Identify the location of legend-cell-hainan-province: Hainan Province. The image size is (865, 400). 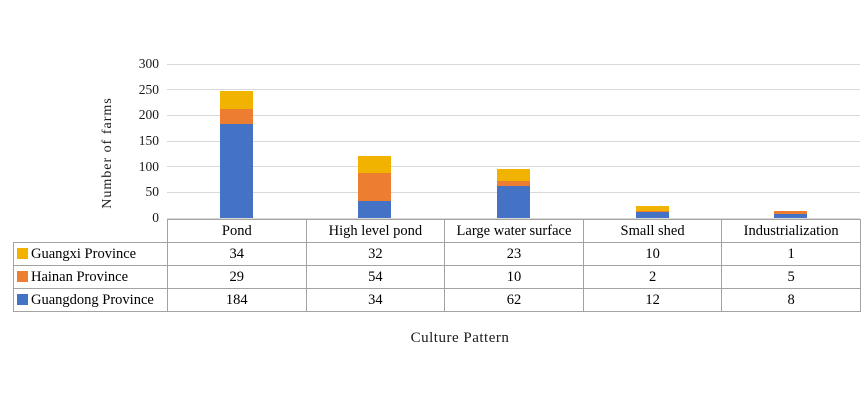
(90, 277).